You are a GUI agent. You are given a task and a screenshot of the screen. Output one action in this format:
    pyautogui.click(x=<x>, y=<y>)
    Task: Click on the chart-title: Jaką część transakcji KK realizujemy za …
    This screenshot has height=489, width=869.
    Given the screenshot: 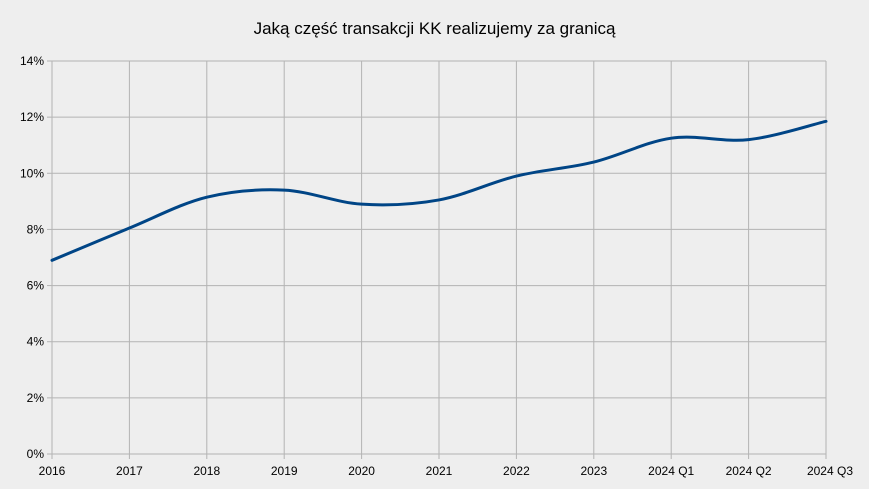 What is the action you would take?
    pyautogui.click(x=434, y=28)
    